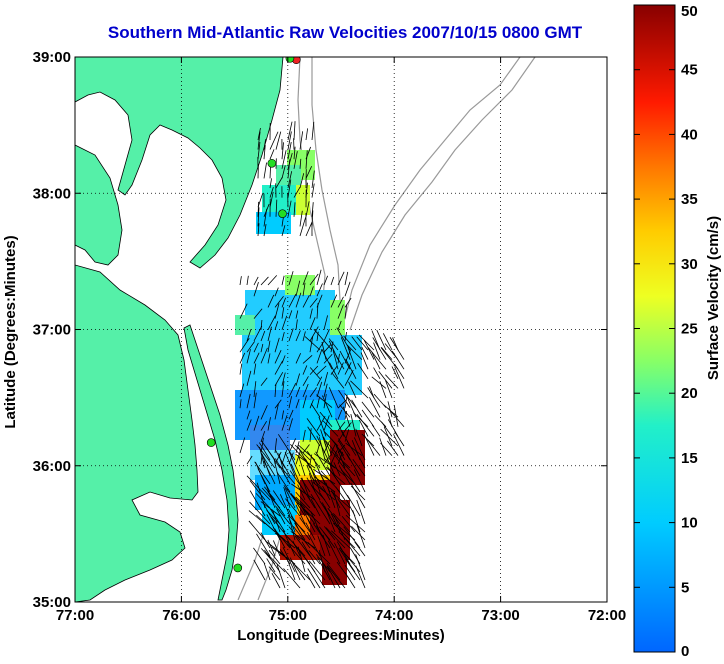  Describe the element at coordinates (689, 458) in the screenshot. I see `colorbar-tick-label: 15` at that location.